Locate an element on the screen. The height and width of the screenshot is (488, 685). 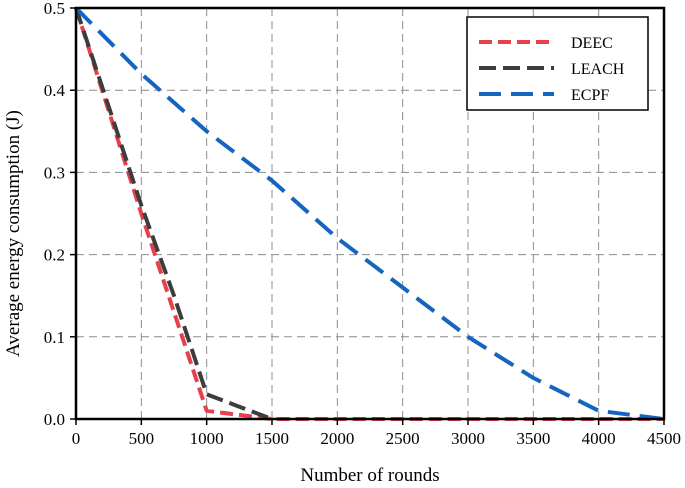
y-tick-label: 0.0 is located at coordinates (54, 419).